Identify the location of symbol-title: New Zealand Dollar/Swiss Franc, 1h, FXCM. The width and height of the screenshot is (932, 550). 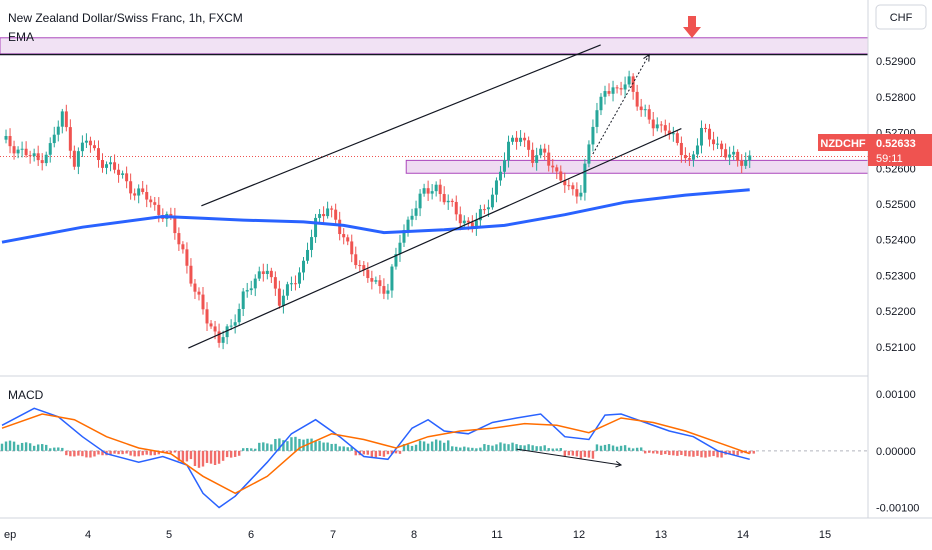
(125, 18).